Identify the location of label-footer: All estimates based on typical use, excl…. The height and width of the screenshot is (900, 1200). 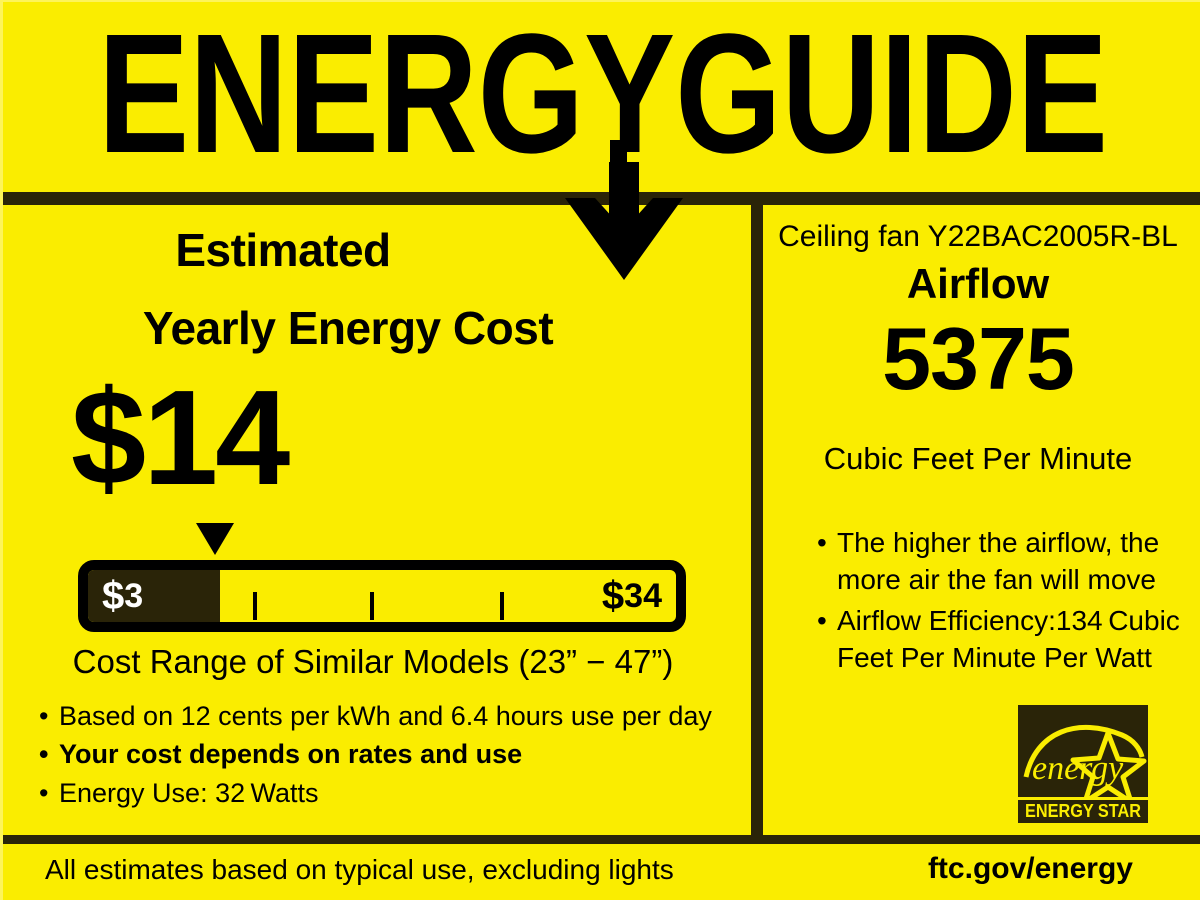
(601, 872).